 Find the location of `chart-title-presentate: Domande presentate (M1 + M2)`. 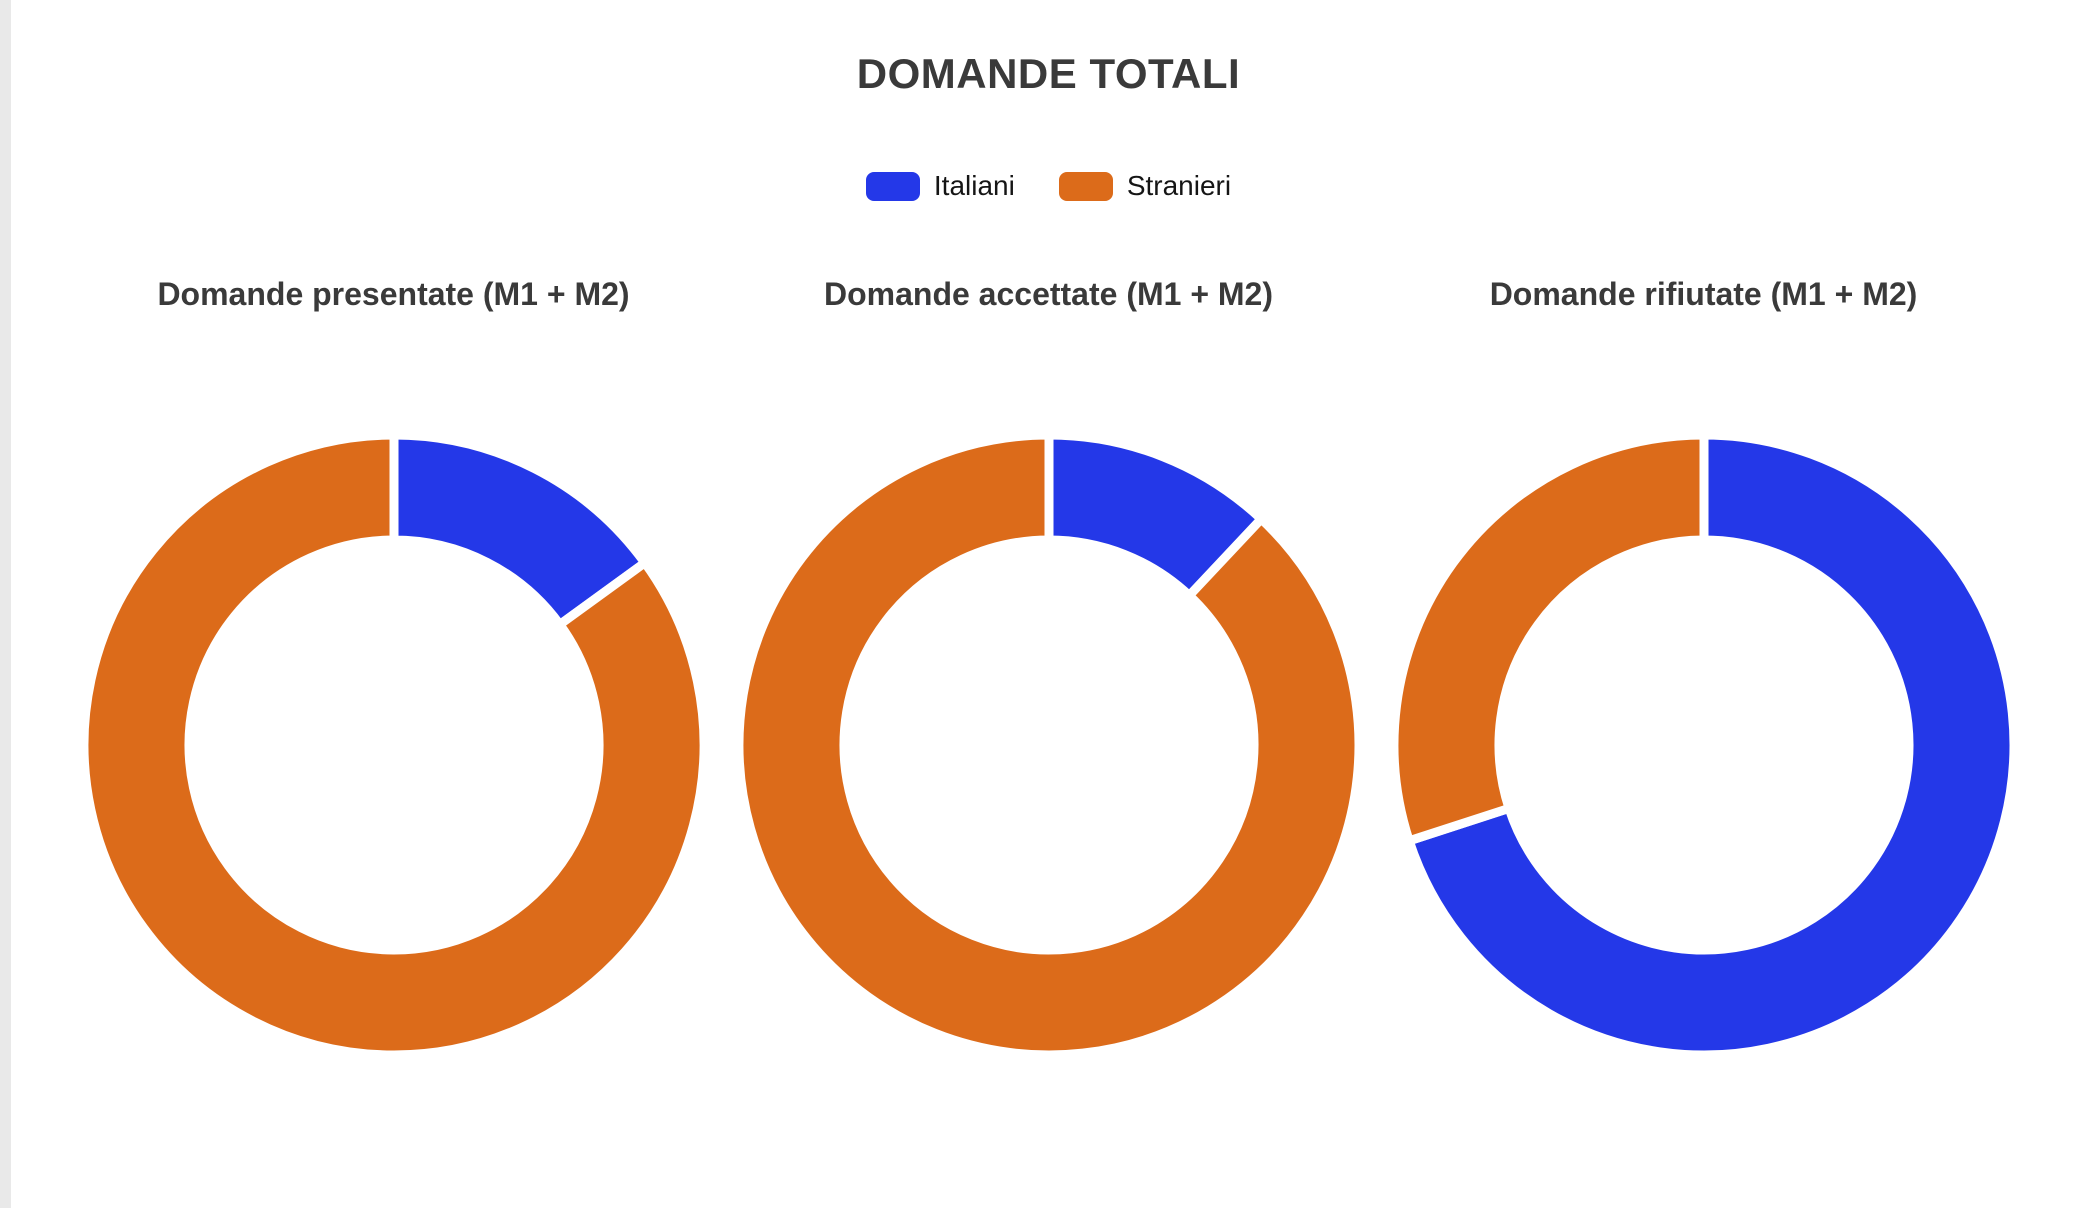

chart-title-presentate: Domande presentate (M1 + M2) is located at coordinates (393, 294).